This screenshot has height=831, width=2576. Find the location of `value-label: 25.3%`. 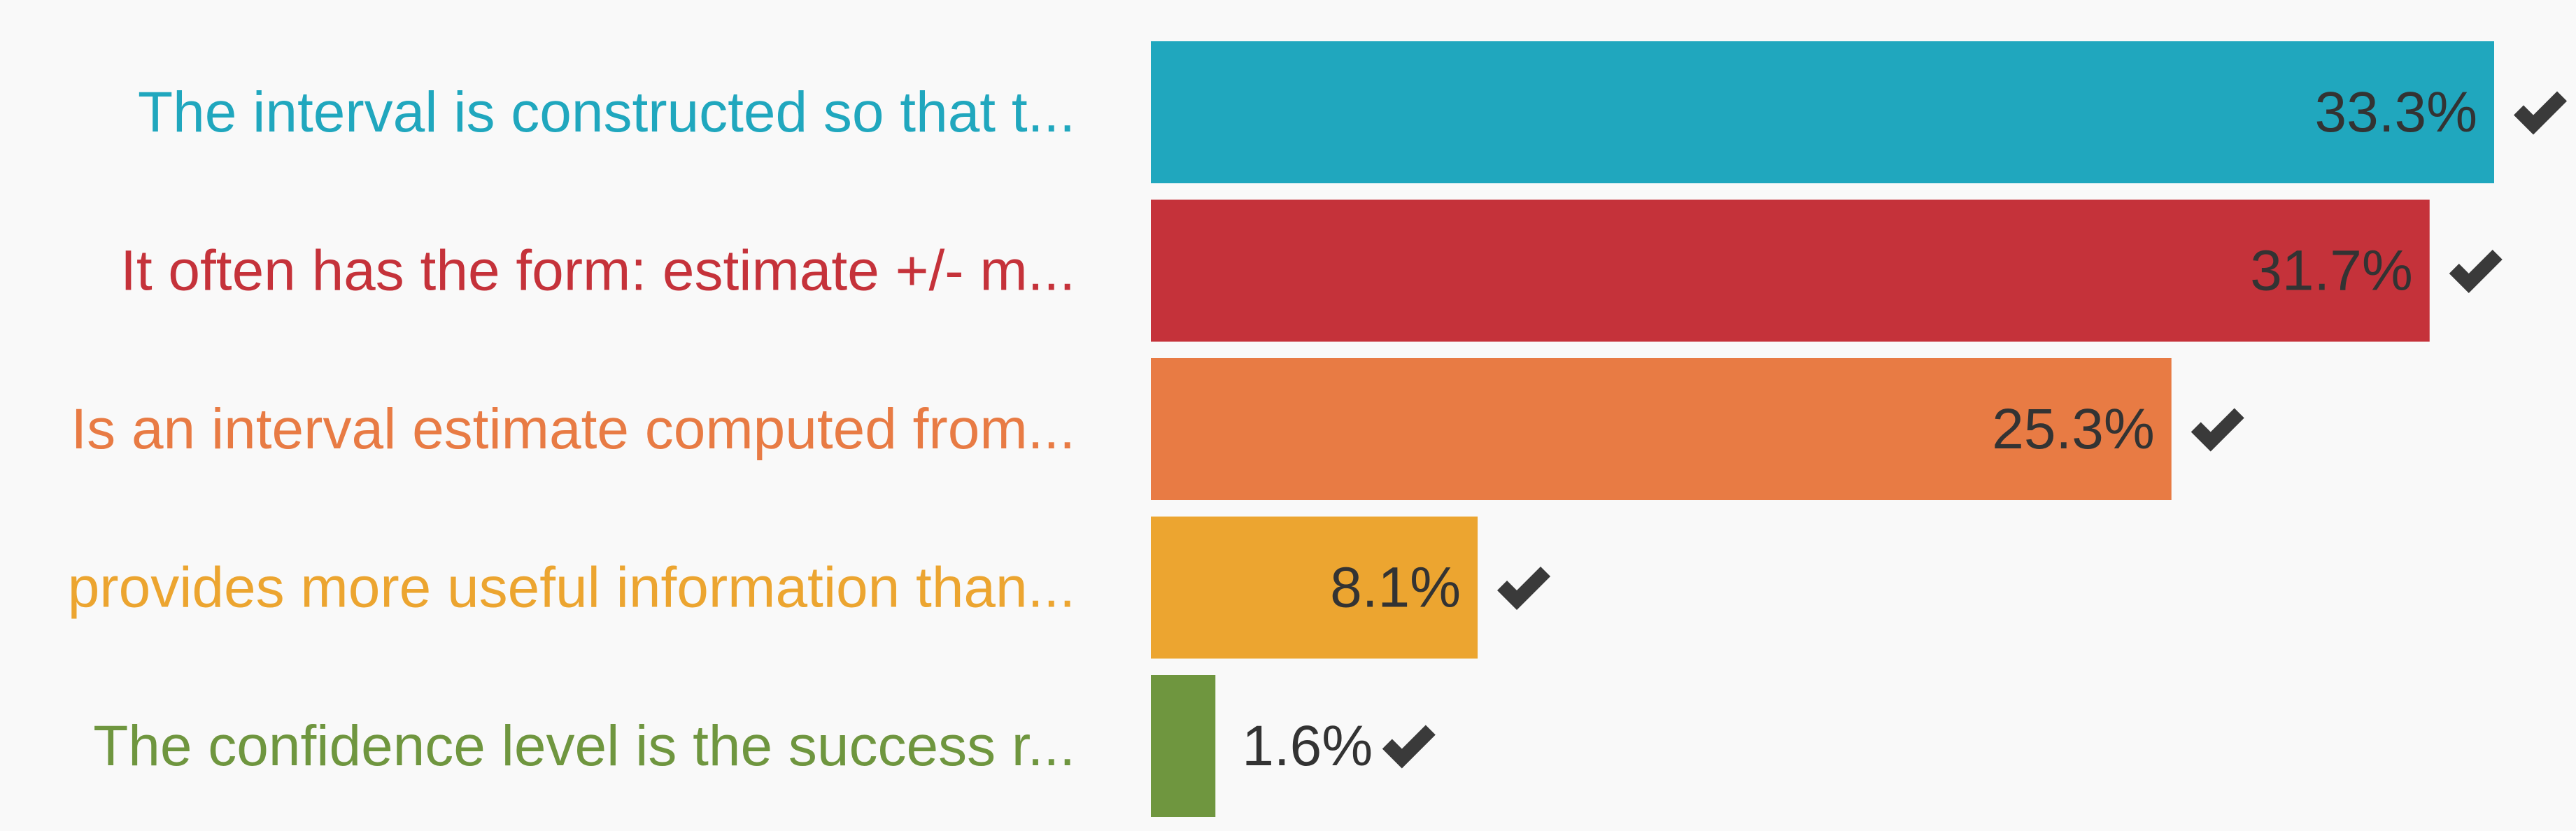

value-label: 25.3% is located at coordinates (2073, 429).